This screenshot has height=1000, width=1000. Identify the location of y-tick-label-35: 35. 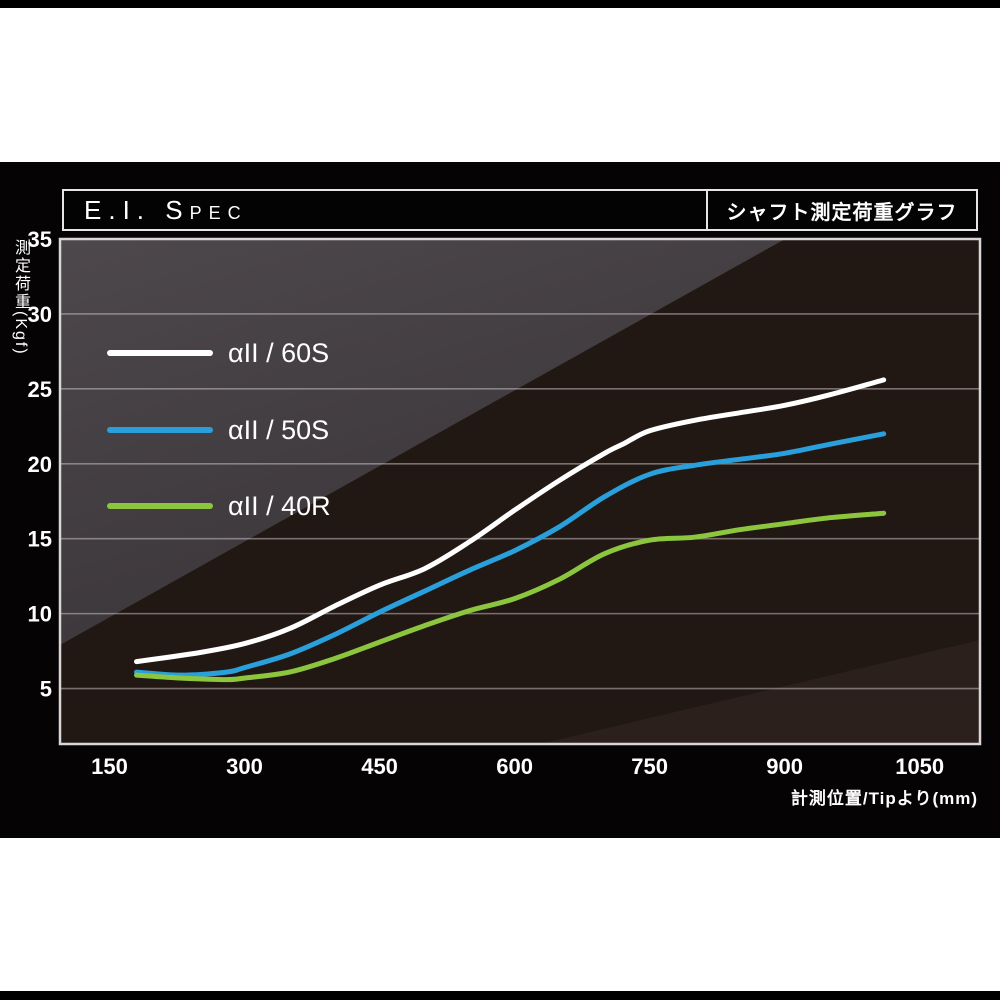
(40, 239).